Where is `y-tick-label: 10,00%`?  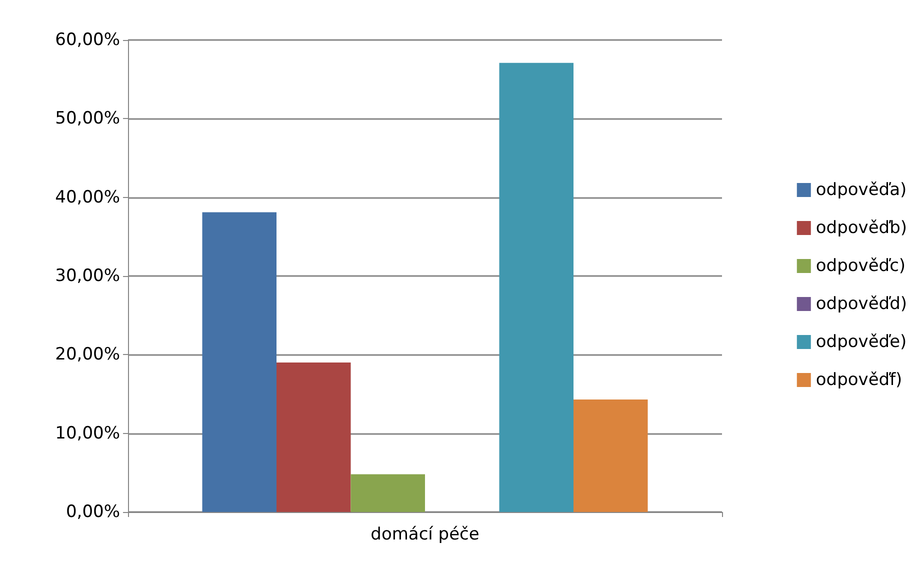 y-tick-label: 10,00% is located at coordinates (87, 433).